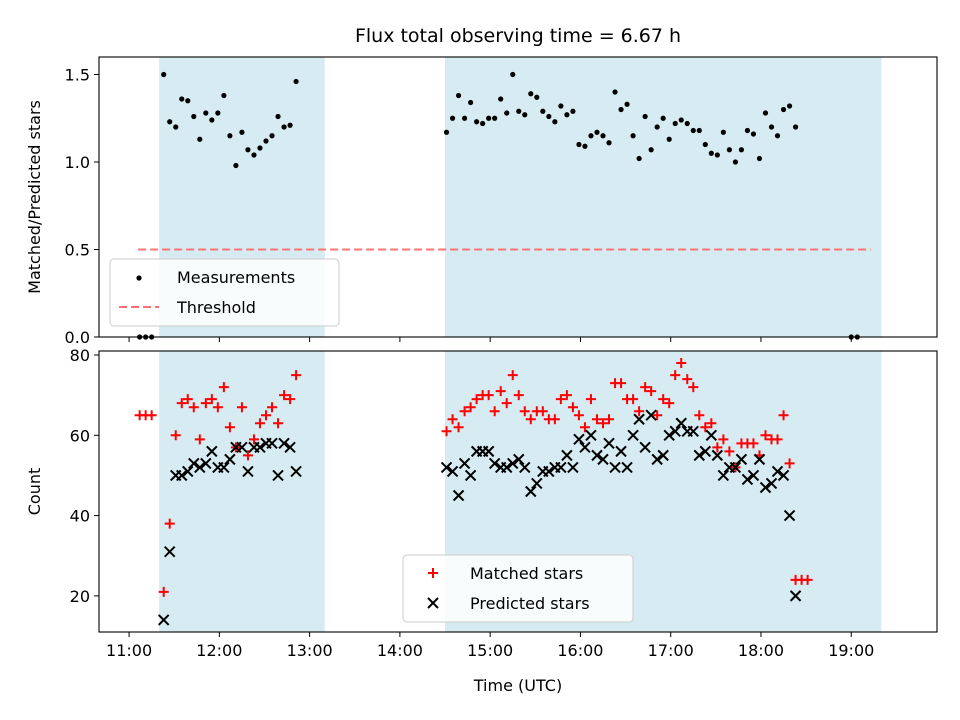 The width and height of the screenshot is (960, 720). What do you see at coordinates (34, 197) in the screenshot?
I see `y-axis-label: Matched/Predicted stars` at bounding box center [34, 197].